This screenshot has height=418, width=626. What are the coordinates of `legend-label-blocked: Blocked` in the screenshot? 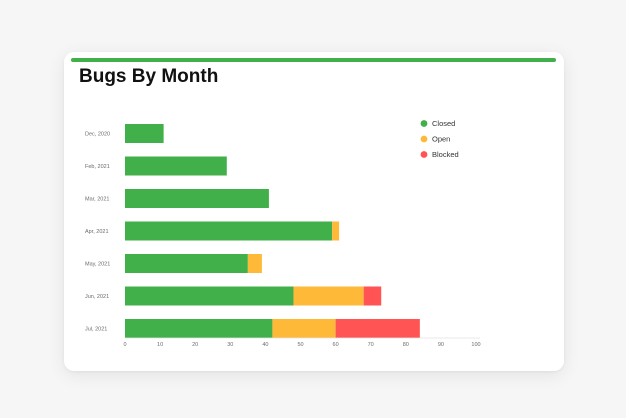 It's located at (445, 154).